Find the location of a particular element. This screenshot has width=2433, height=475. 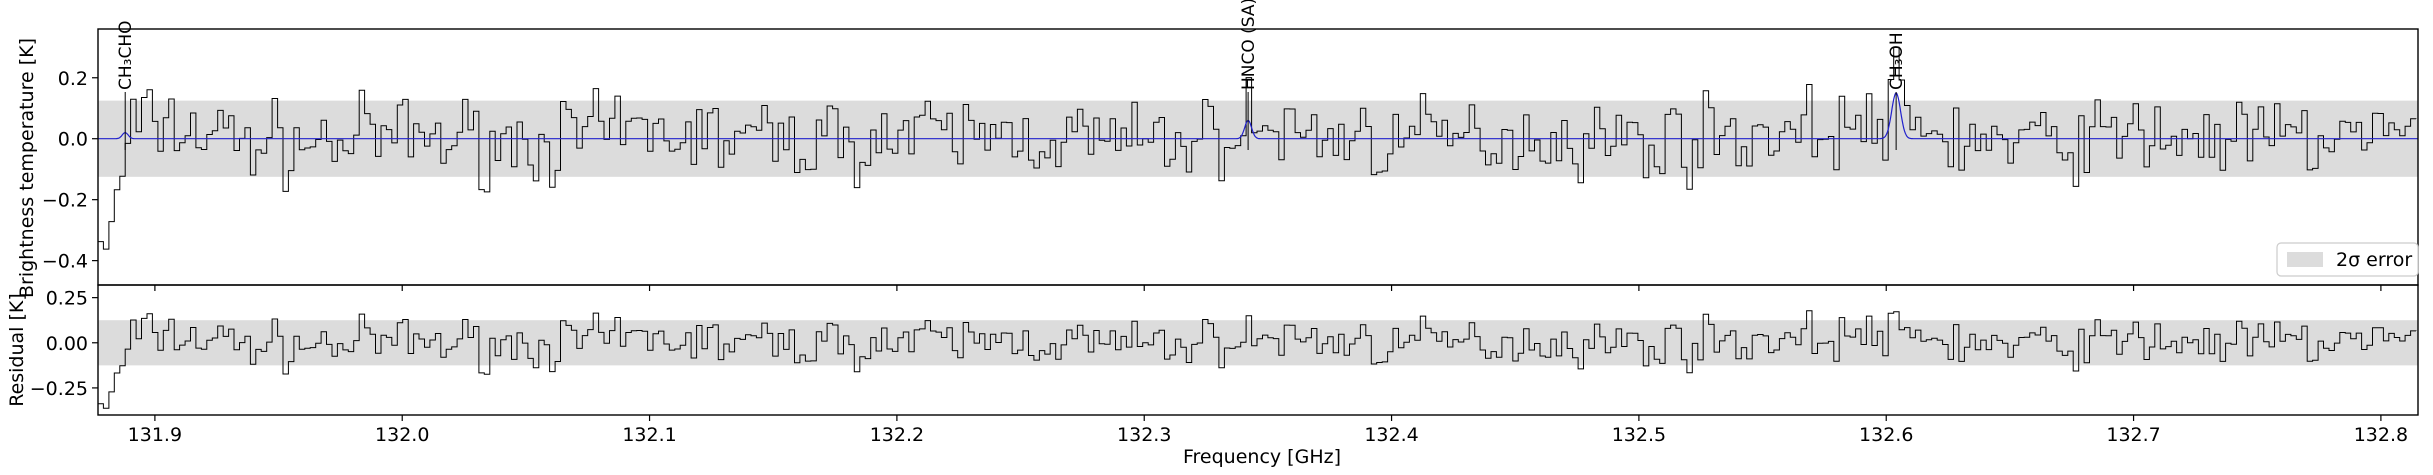

y-axis-title-residual: Residual [K] is located at coordinates (17, 350).